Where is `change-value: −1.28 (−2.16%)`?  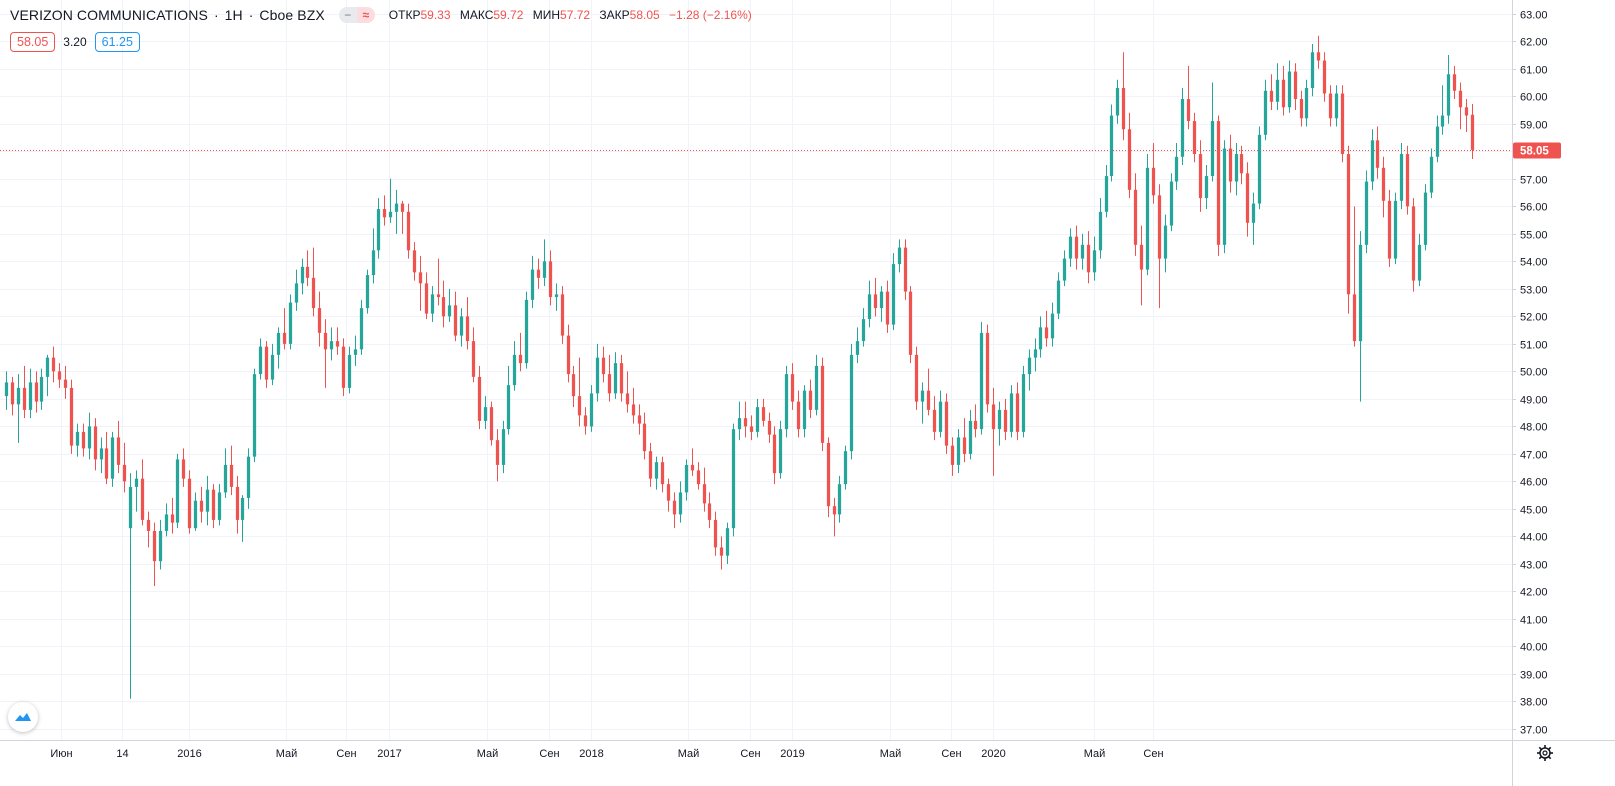 change-value: −1.28 (−2.16%) is located at coordinates (710, 15).